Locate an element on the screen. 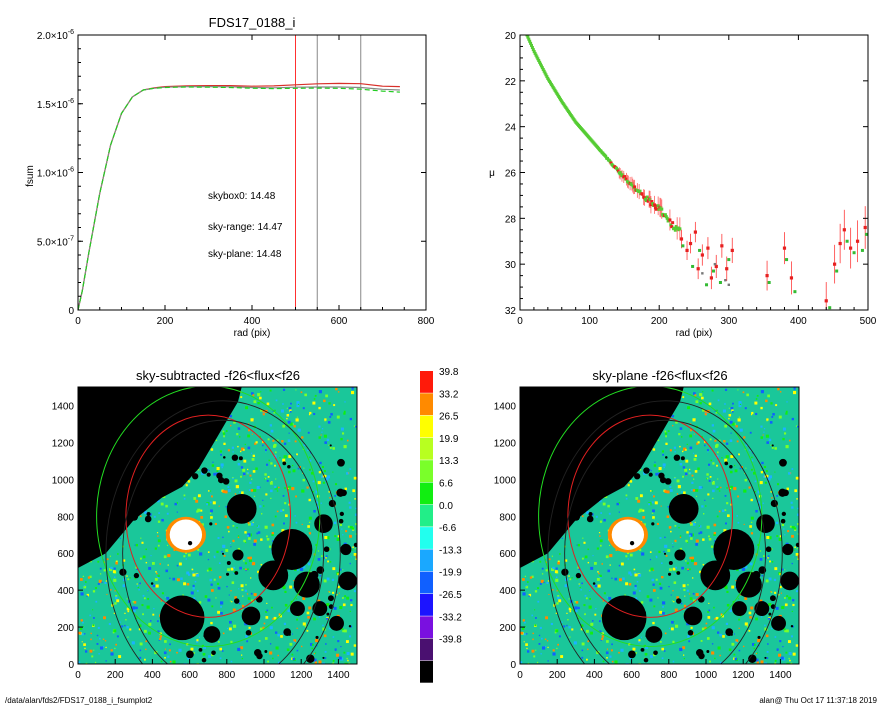  masked-star is located at coordinates (347, 581).